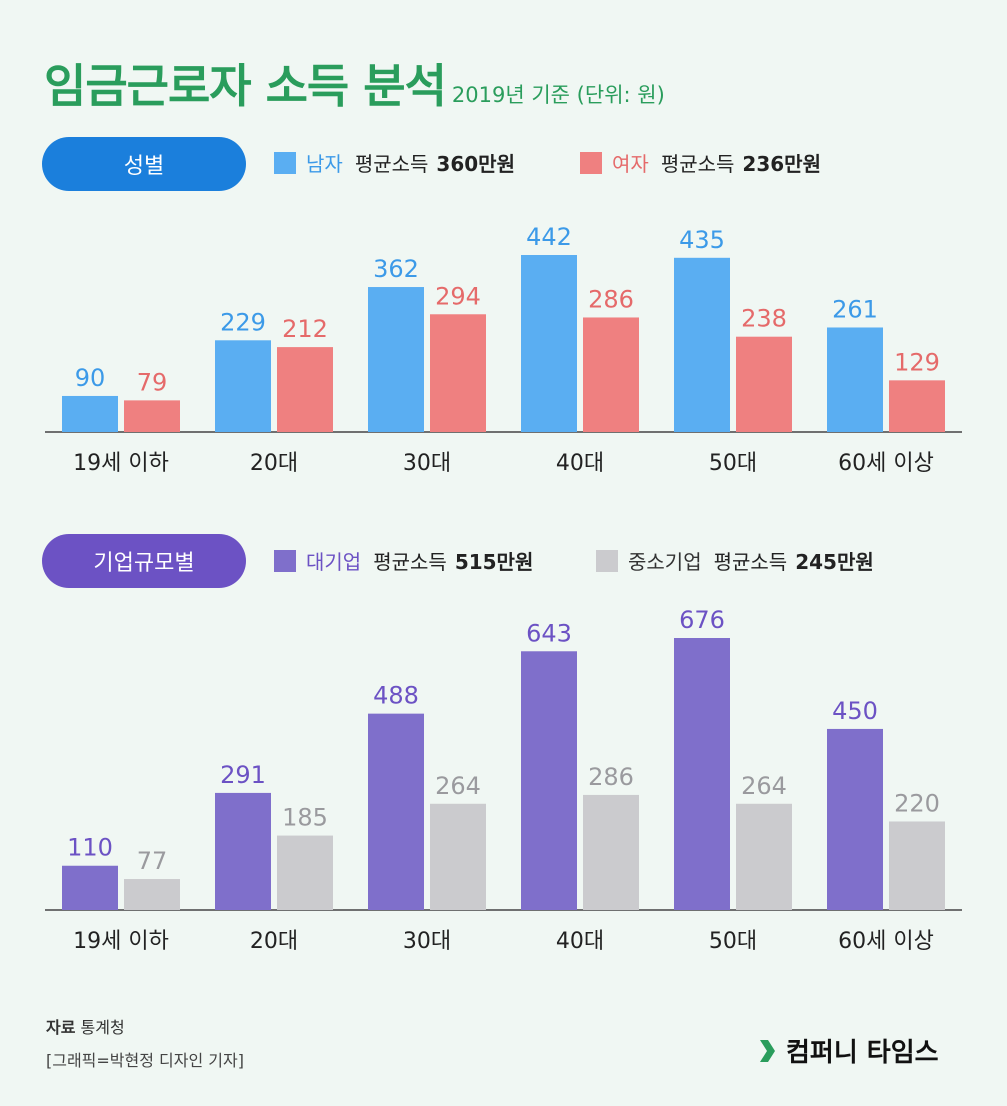 This screenshot has width=1007, height=1106. Describe the element at coordinates (427, 463) in the screenshot. I see `x-tick-label-gender-2: 30대` at that location.